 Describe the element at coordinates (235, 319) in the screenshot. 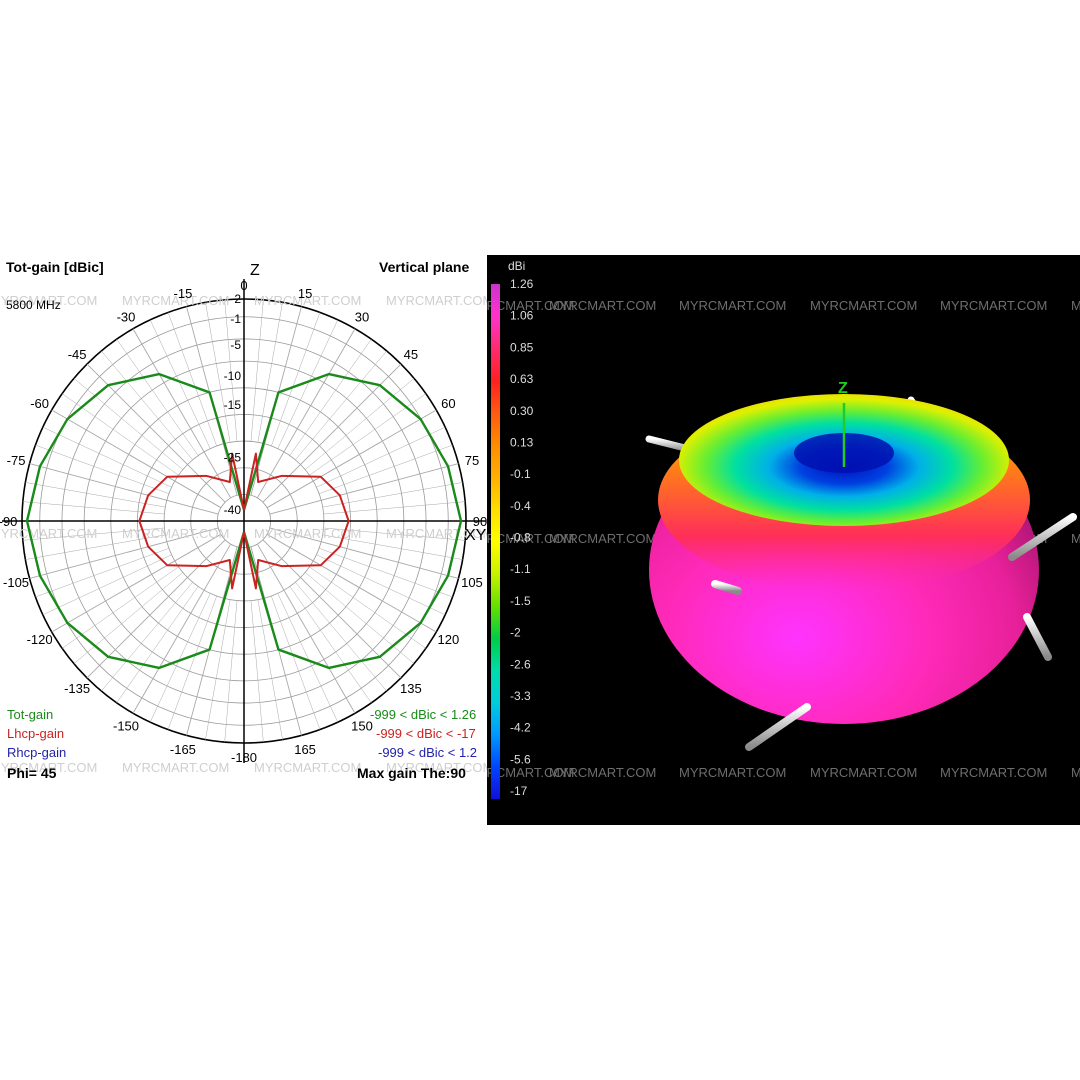

I see `radial-tick-label: -1` at that location.